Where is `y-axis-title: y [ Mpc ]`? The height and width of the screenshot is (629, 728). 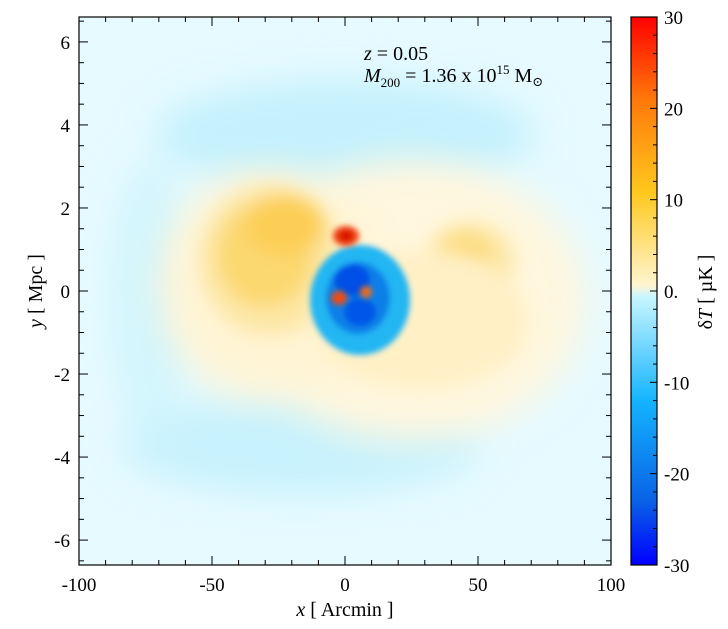 y-axis-title: y [ Mpc ] is located at coordinates (36, 292).